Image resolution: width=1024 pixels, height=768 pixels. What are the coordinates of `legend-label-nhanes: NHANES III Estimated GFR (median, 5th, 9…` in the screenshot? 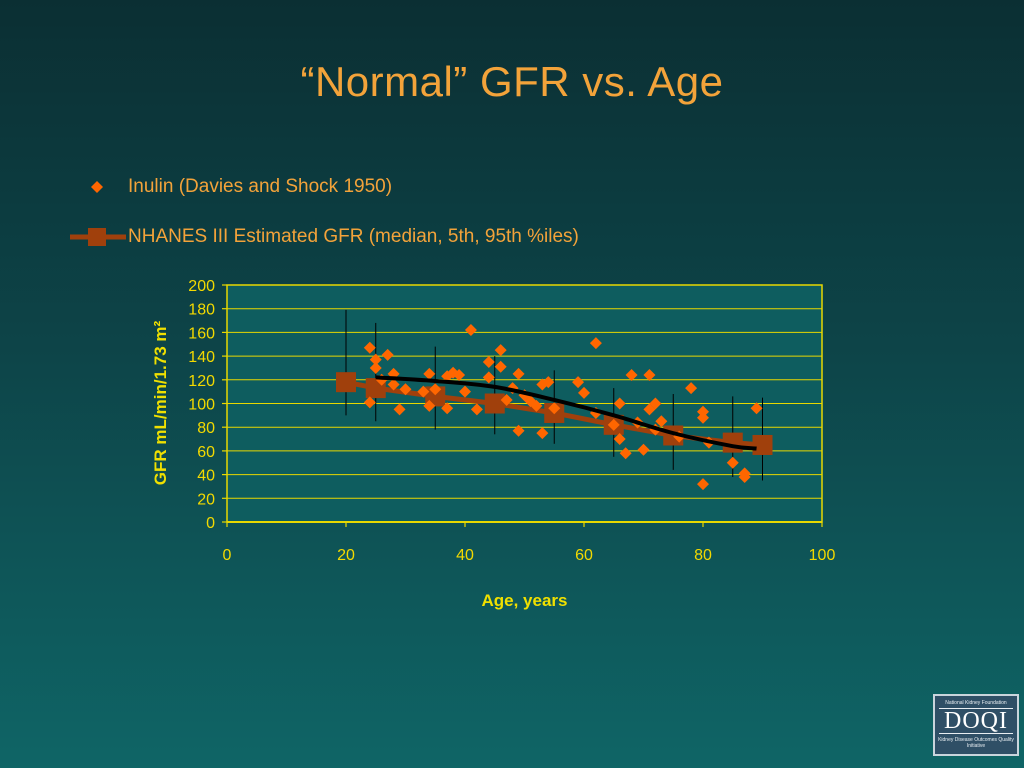 It's located at (353, 236).